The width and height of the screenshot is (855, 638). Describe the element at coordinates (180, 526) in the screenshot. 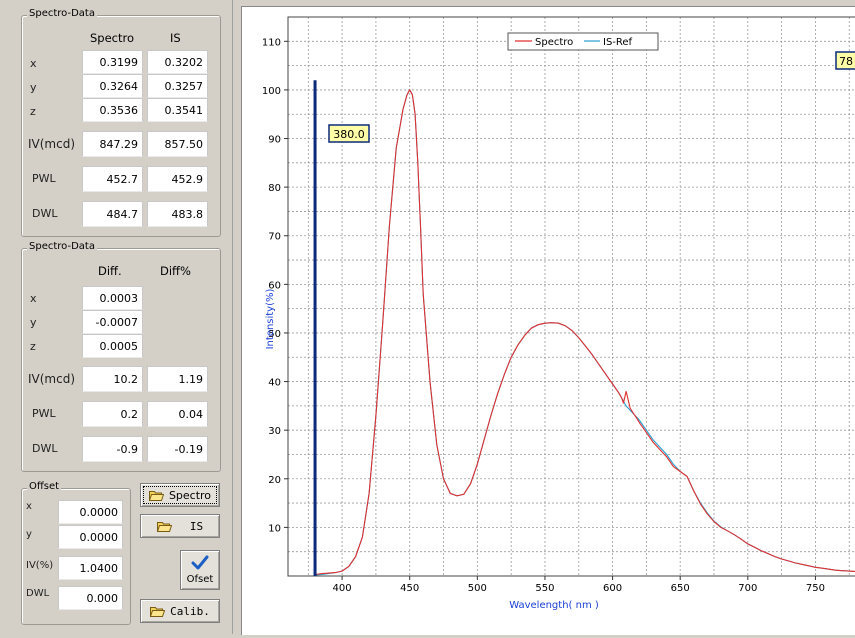

I see `load-is-button: IS` at that location.